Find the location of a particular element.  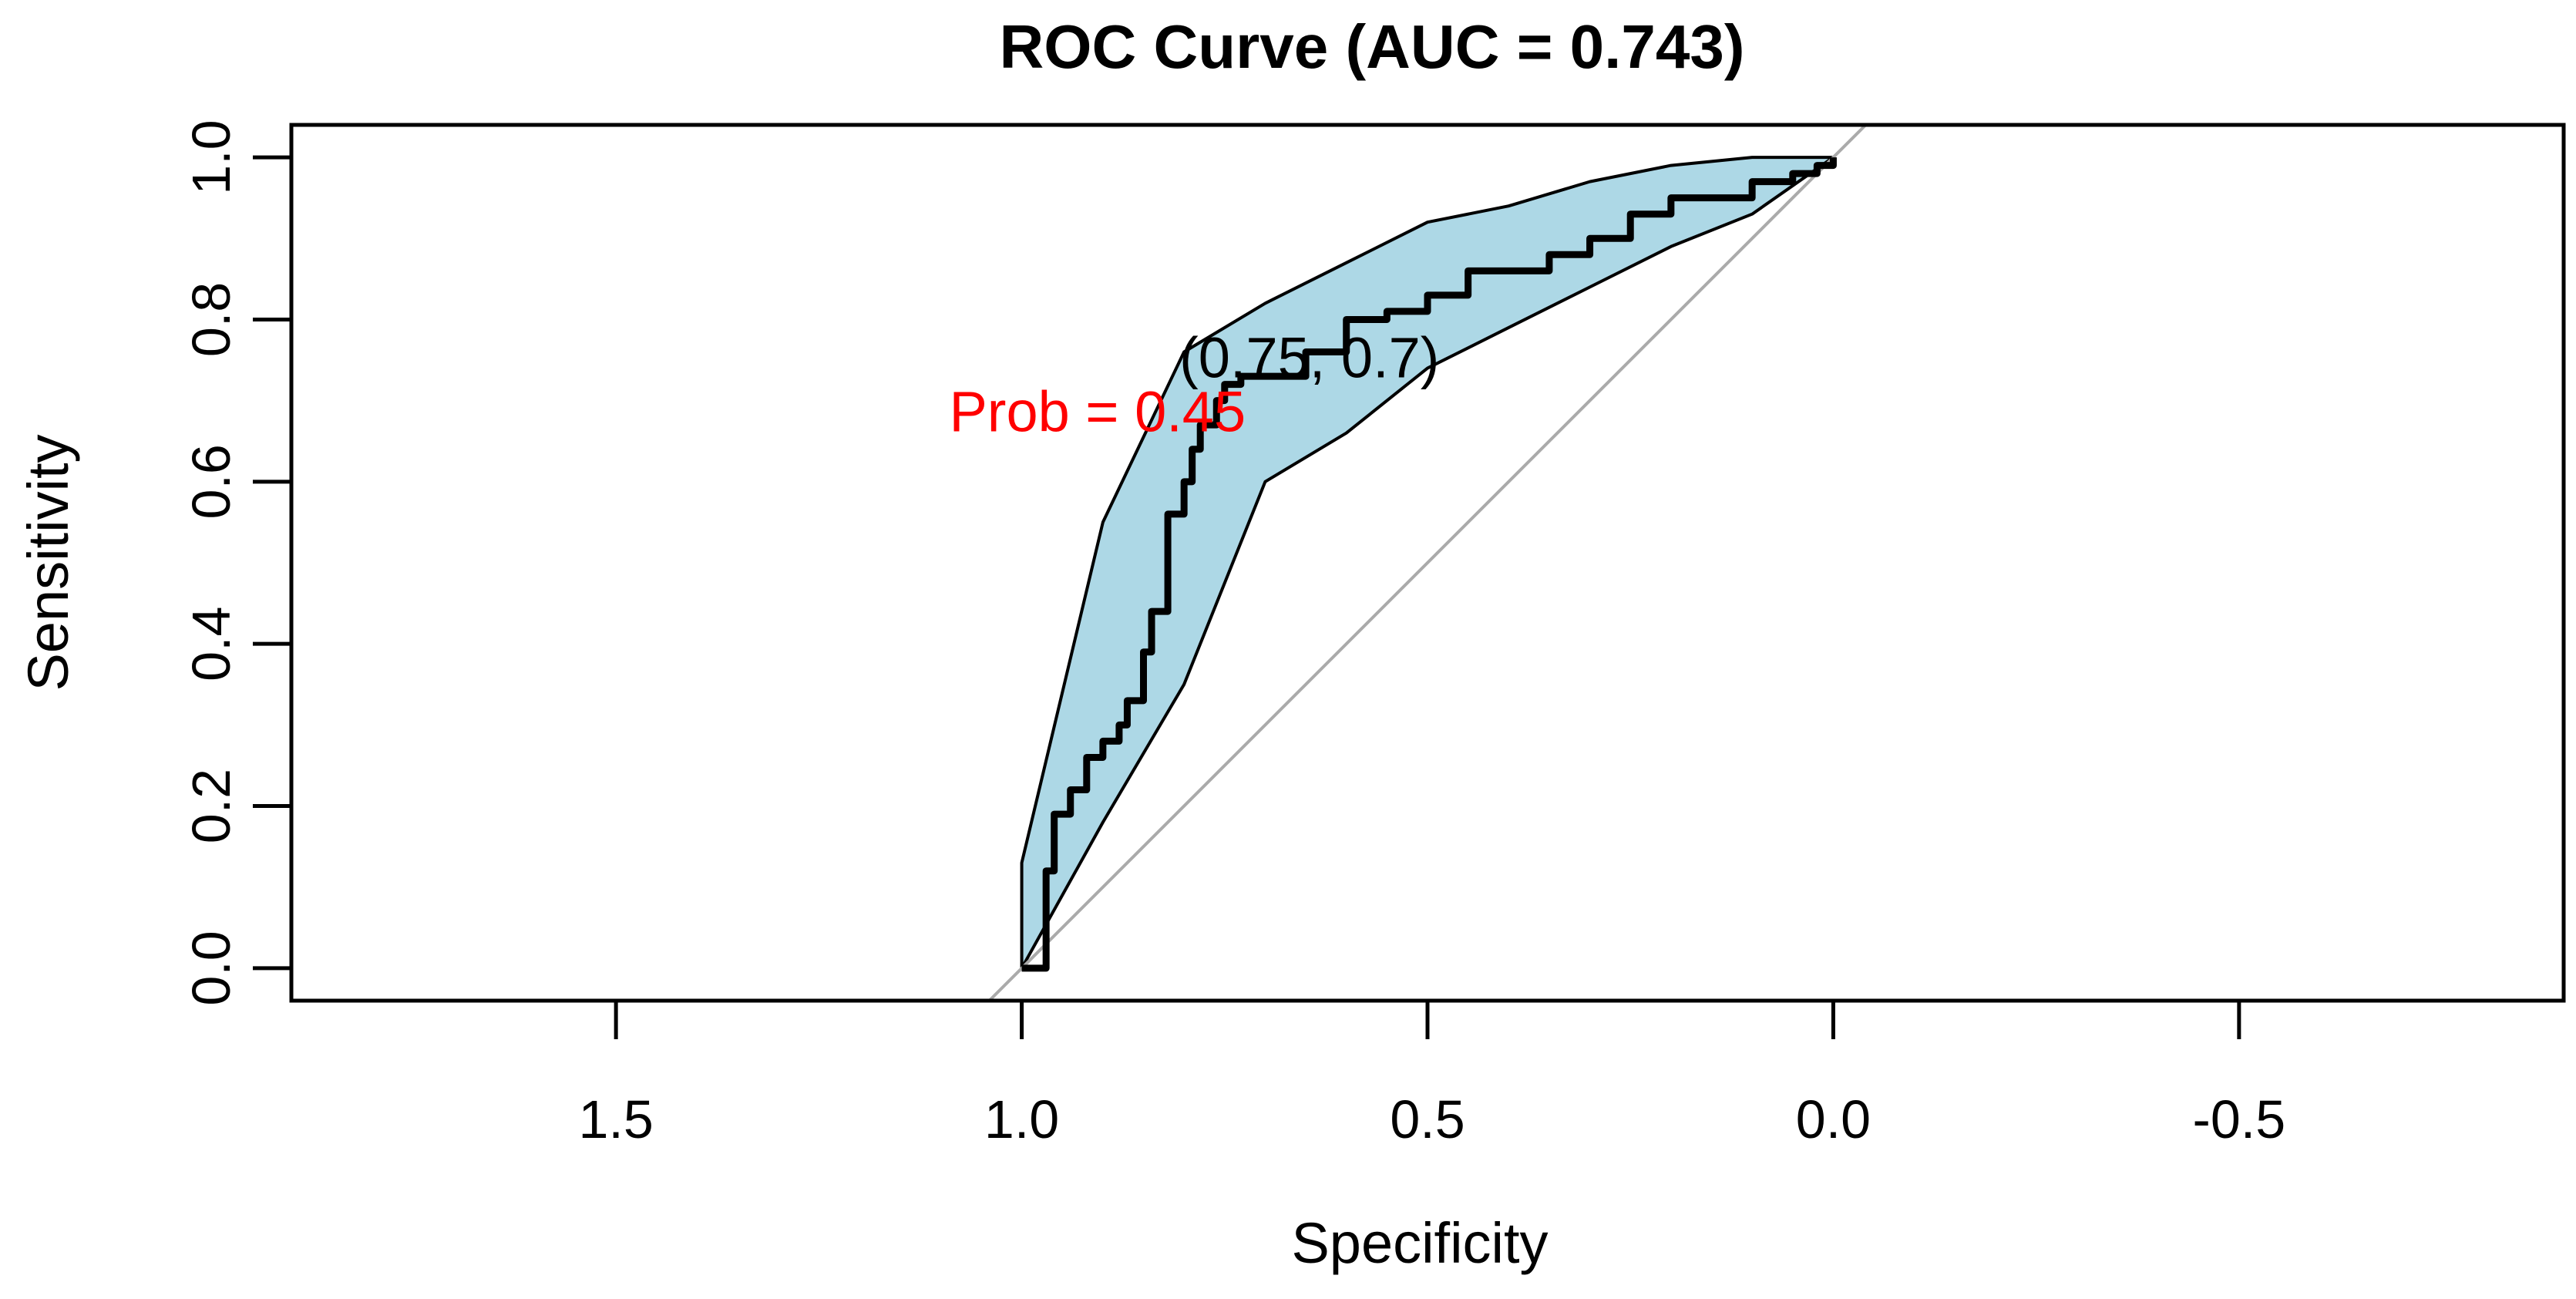

chart-title: ROC Curve (AUC = 0.743) is located at coordinates (1372, 46).